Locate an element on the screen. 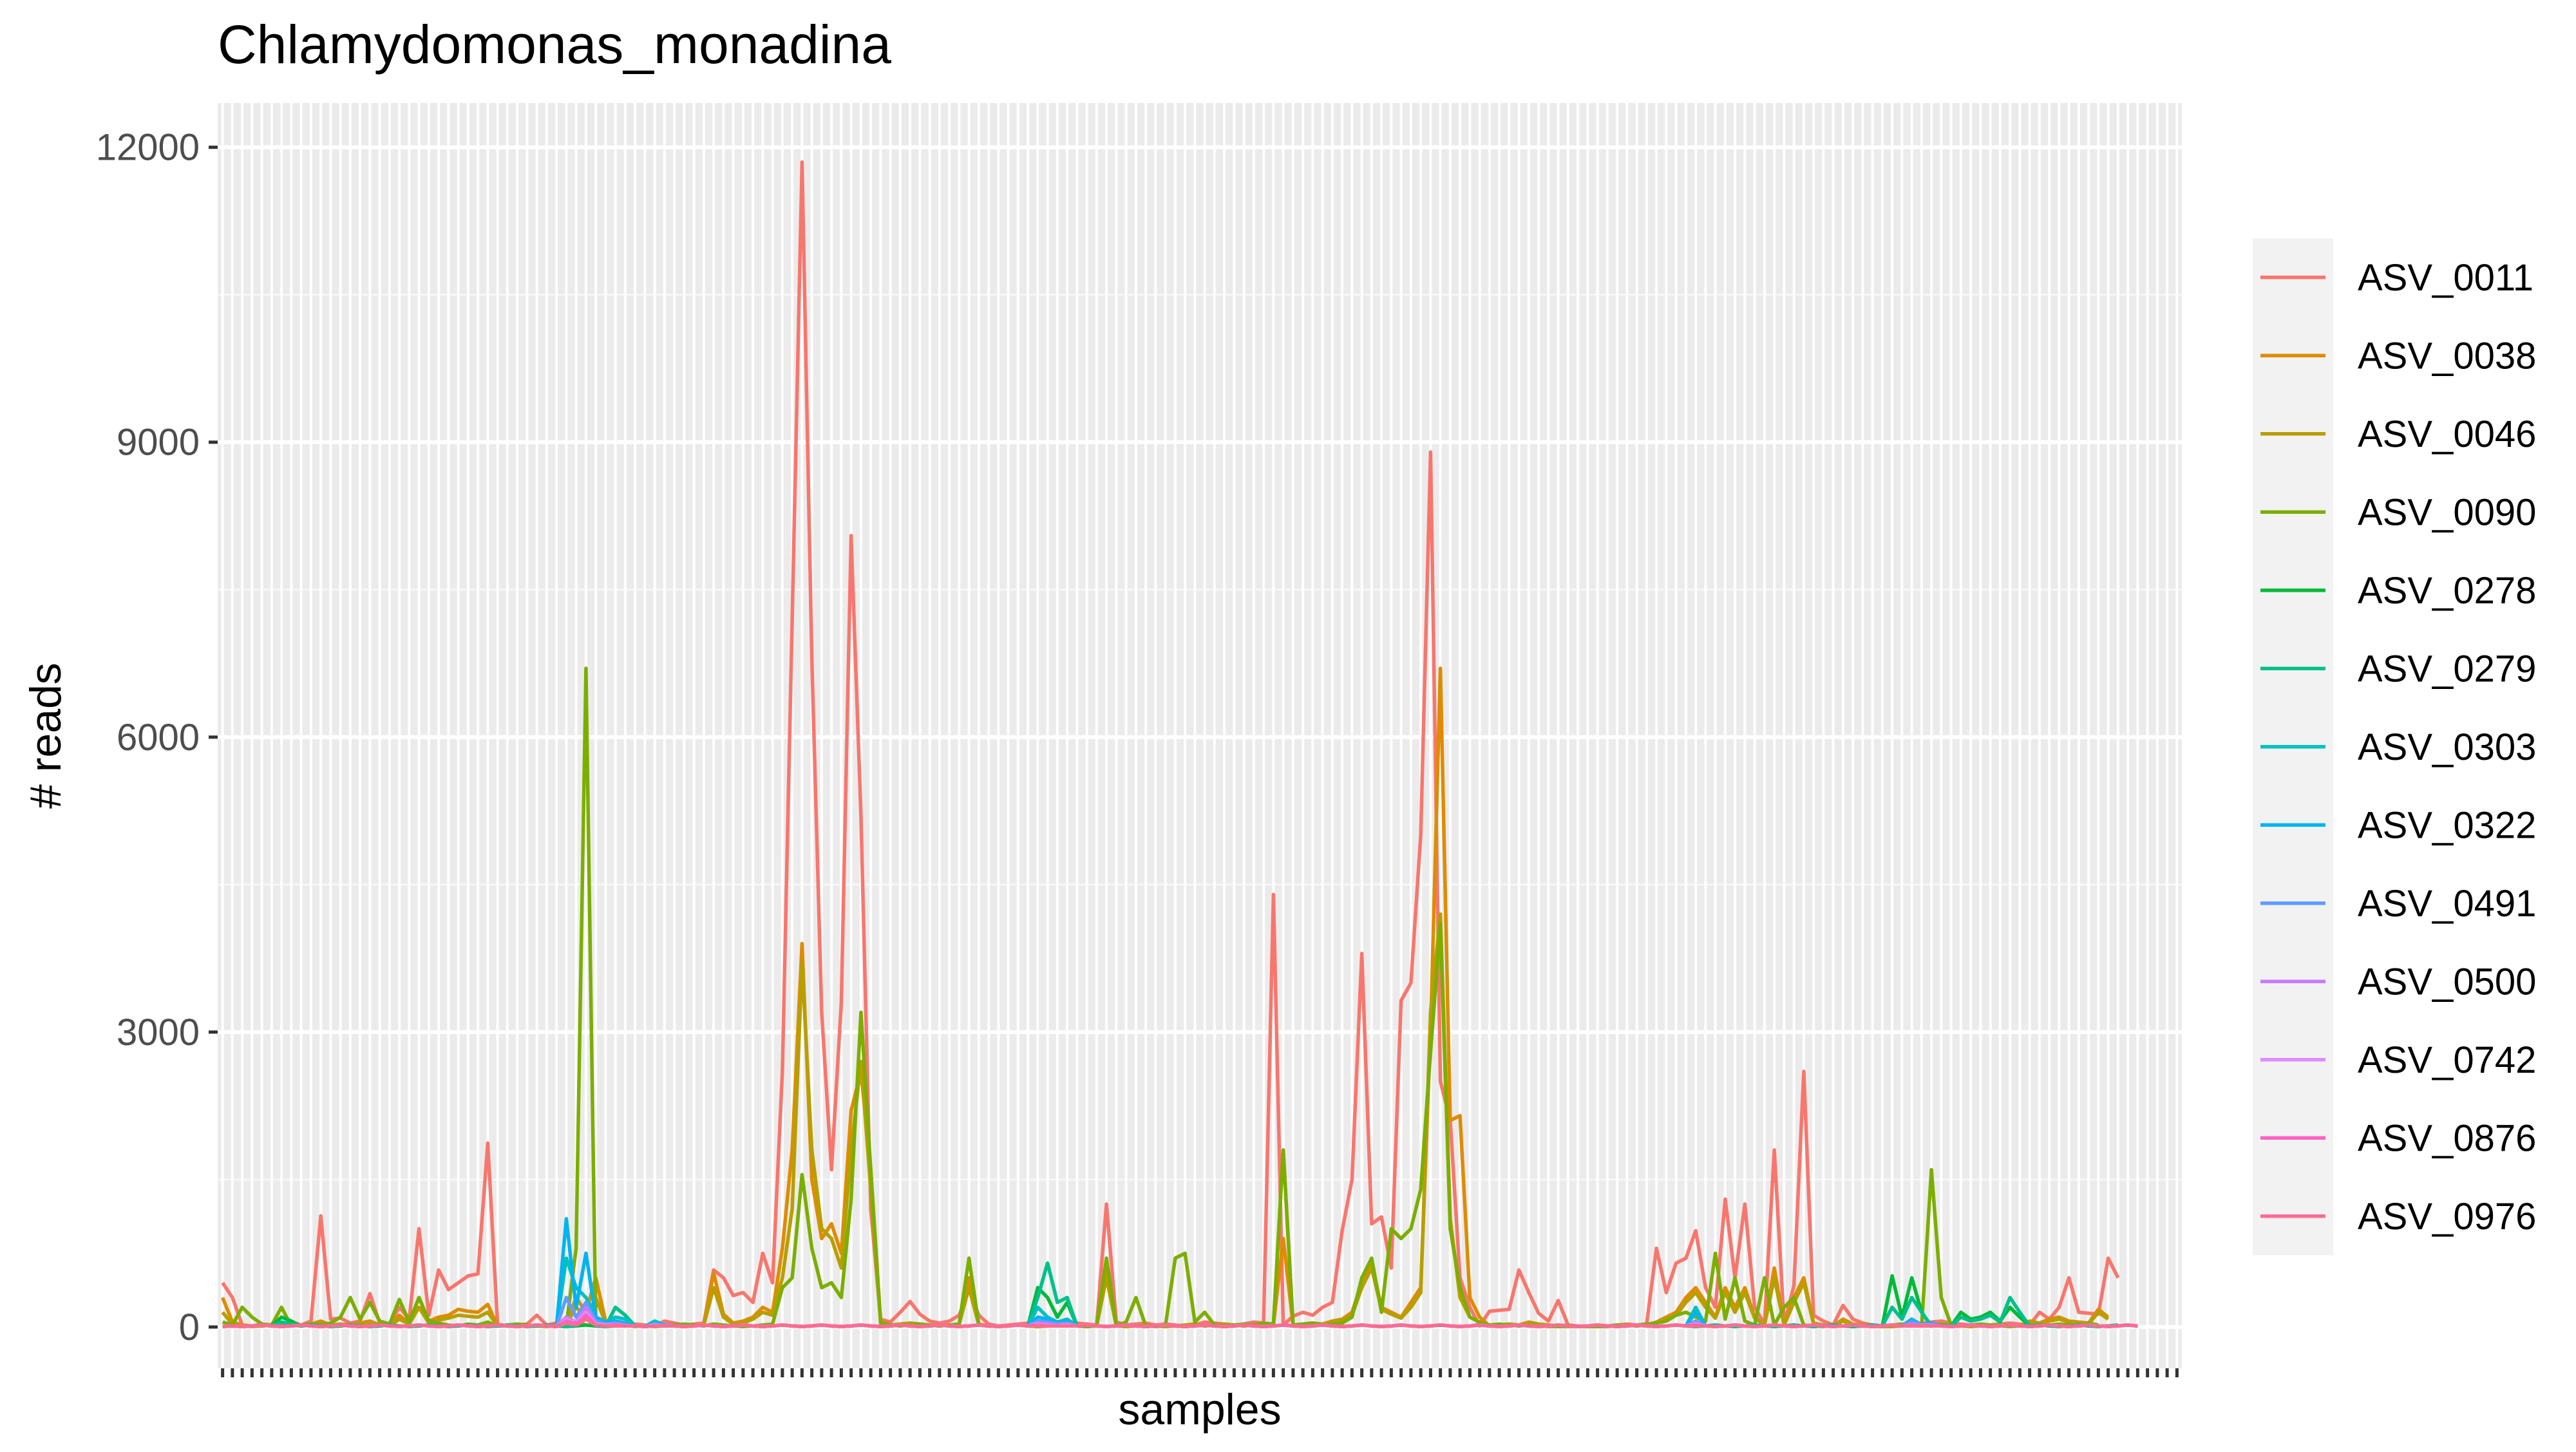 The height and width of the screenshot is (1452, 2576). legend-label: ASV_0090 is located at coordinates (2447, 512).